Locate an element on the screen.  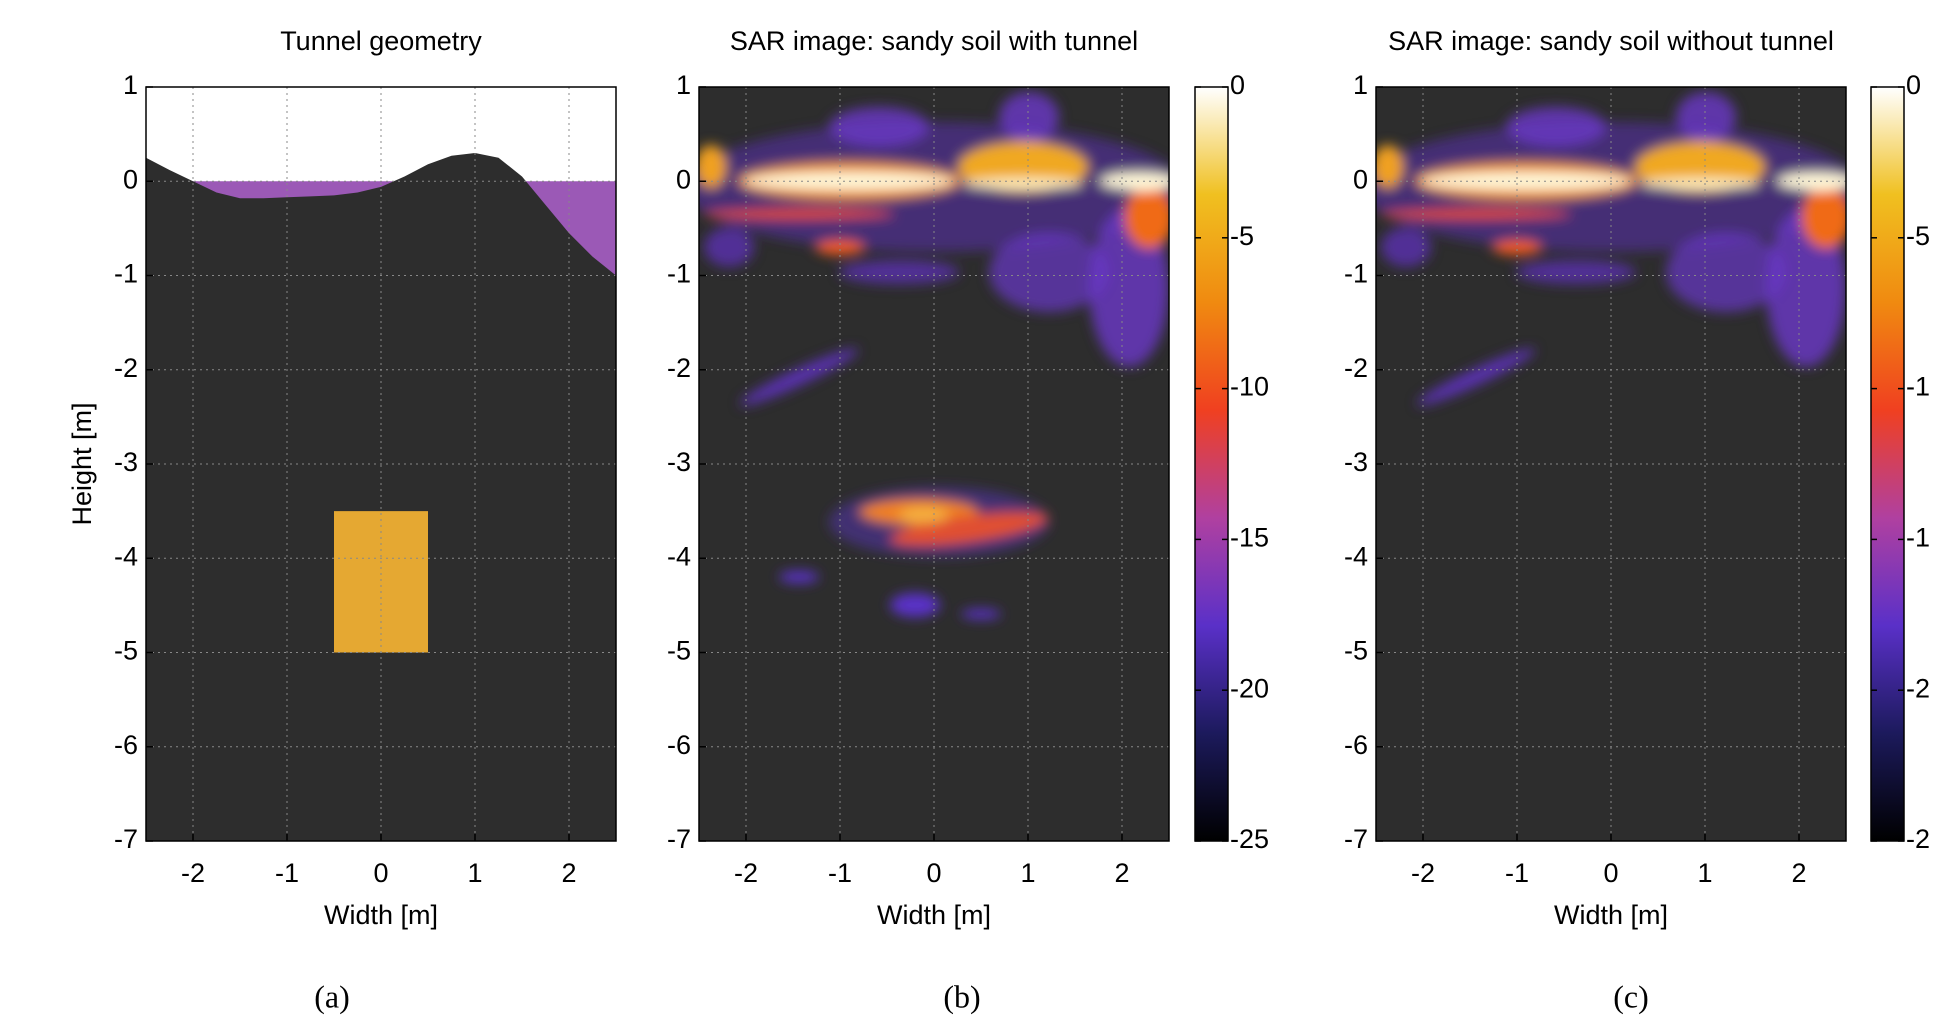
y-axis-label: Height [m] is located at coordinates (82, 463).